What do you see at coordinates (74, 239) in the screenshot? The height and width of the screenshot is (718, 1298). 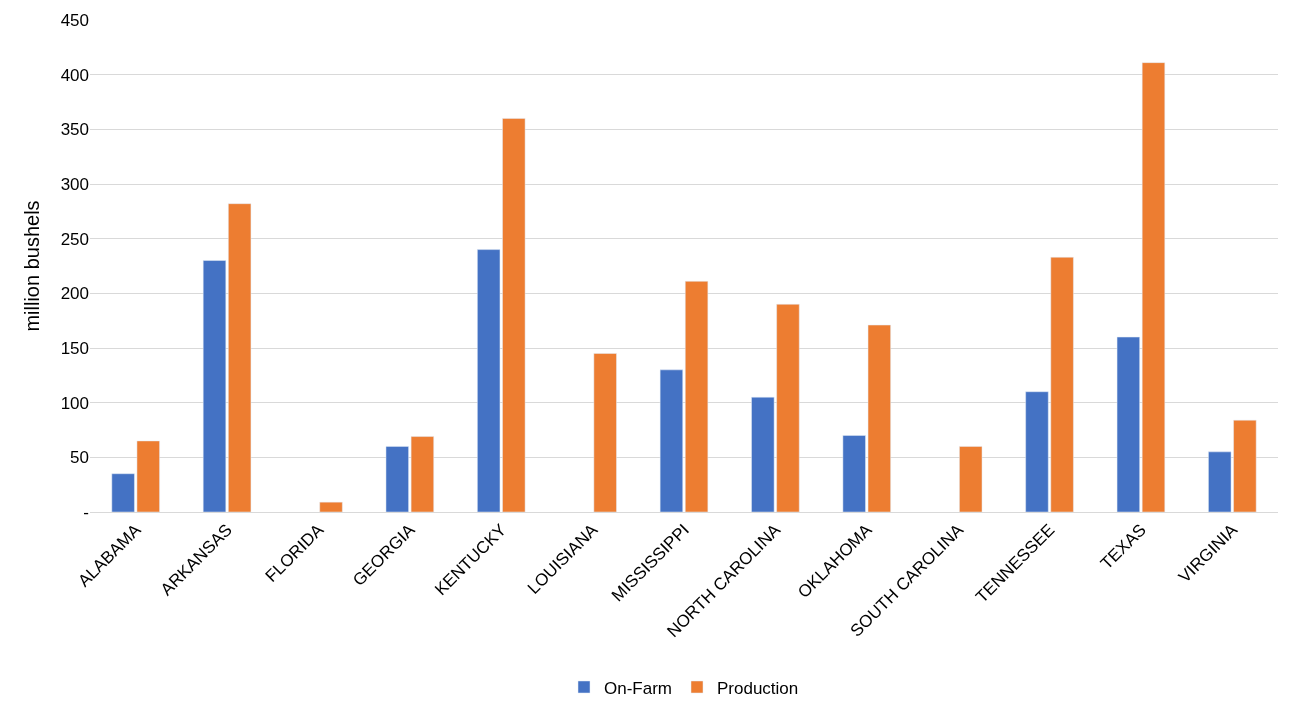 I see `y-tick-label: 250` at bounding box center [74, 239].